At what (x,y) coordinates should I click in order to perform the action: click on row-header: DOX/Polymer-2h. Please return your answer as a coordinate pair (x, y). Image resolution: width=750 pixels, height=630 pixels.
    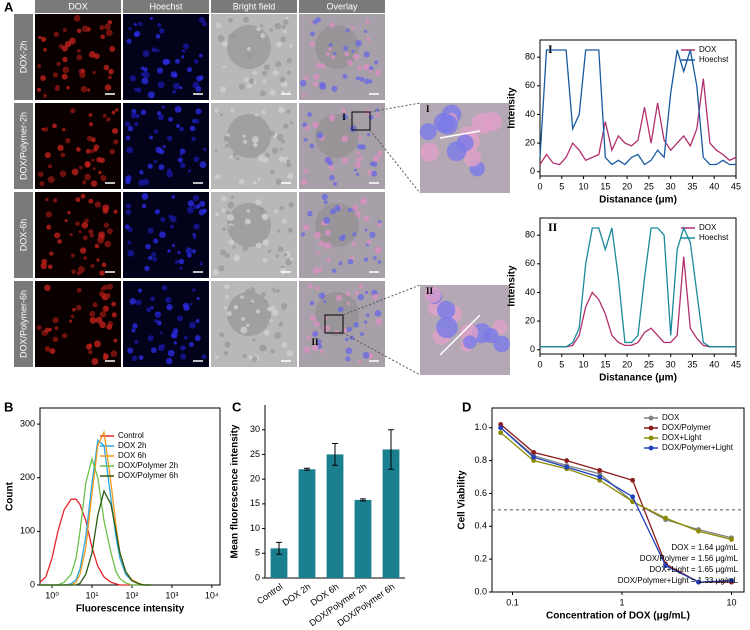
    Looking at the image, I should click on (23, 146).